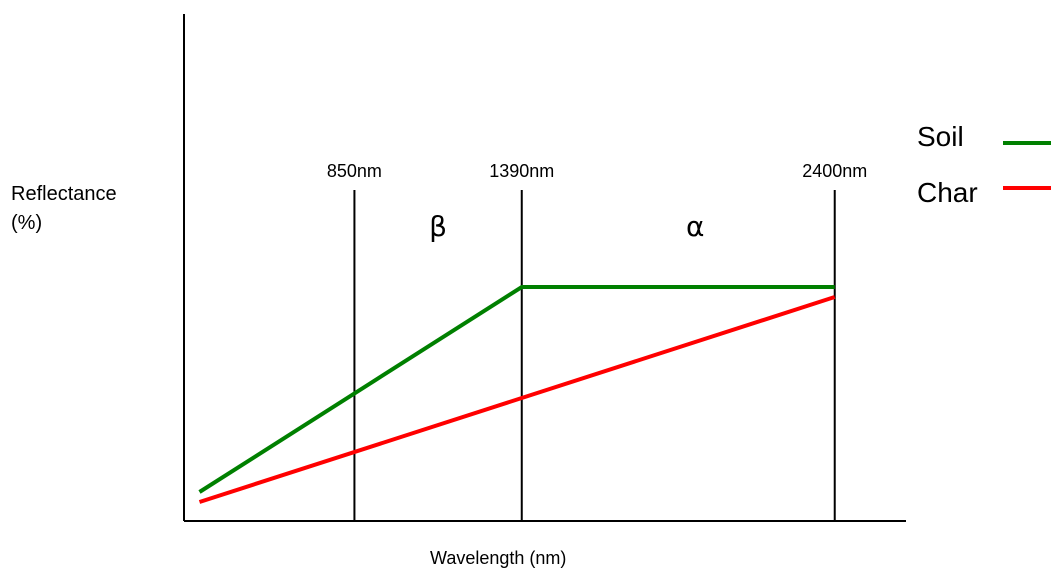  What do you see at coordinates (1027, 188) in the screenshot?
I see `legend-swatch-char` at bounding box center [1027, 188].